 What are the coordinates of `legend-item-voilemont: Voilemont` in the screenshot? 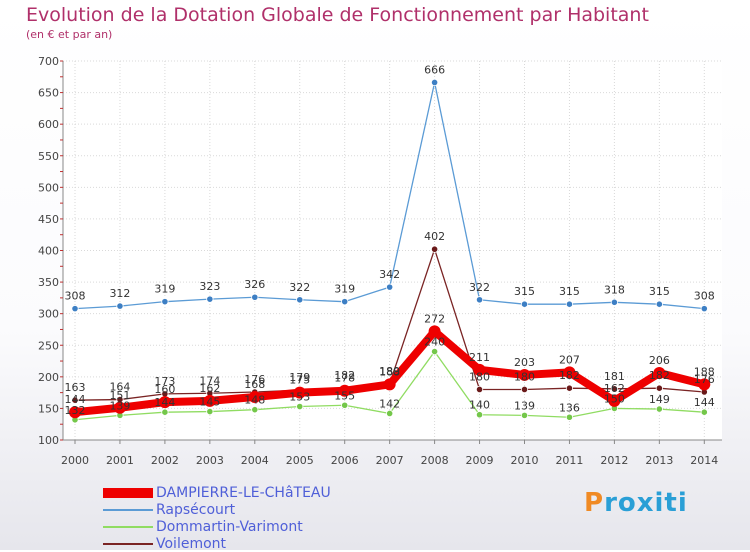 It's located at (217, 543).